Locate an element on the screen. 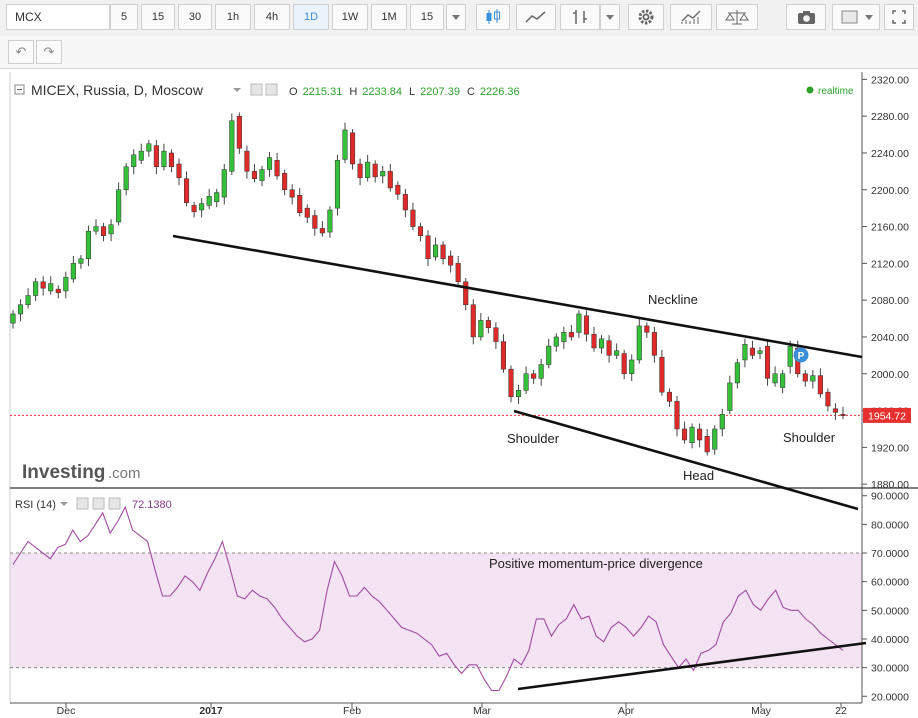  interval-1h-button: 1h is located at coordinates (233, 17).